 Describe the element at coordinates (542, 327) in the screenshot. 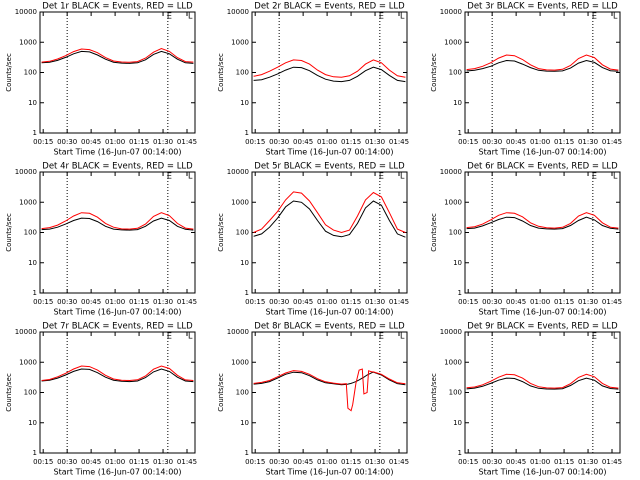

I see `chart-title: Det 9r BLACK = Events, RED = LLD` at that location.